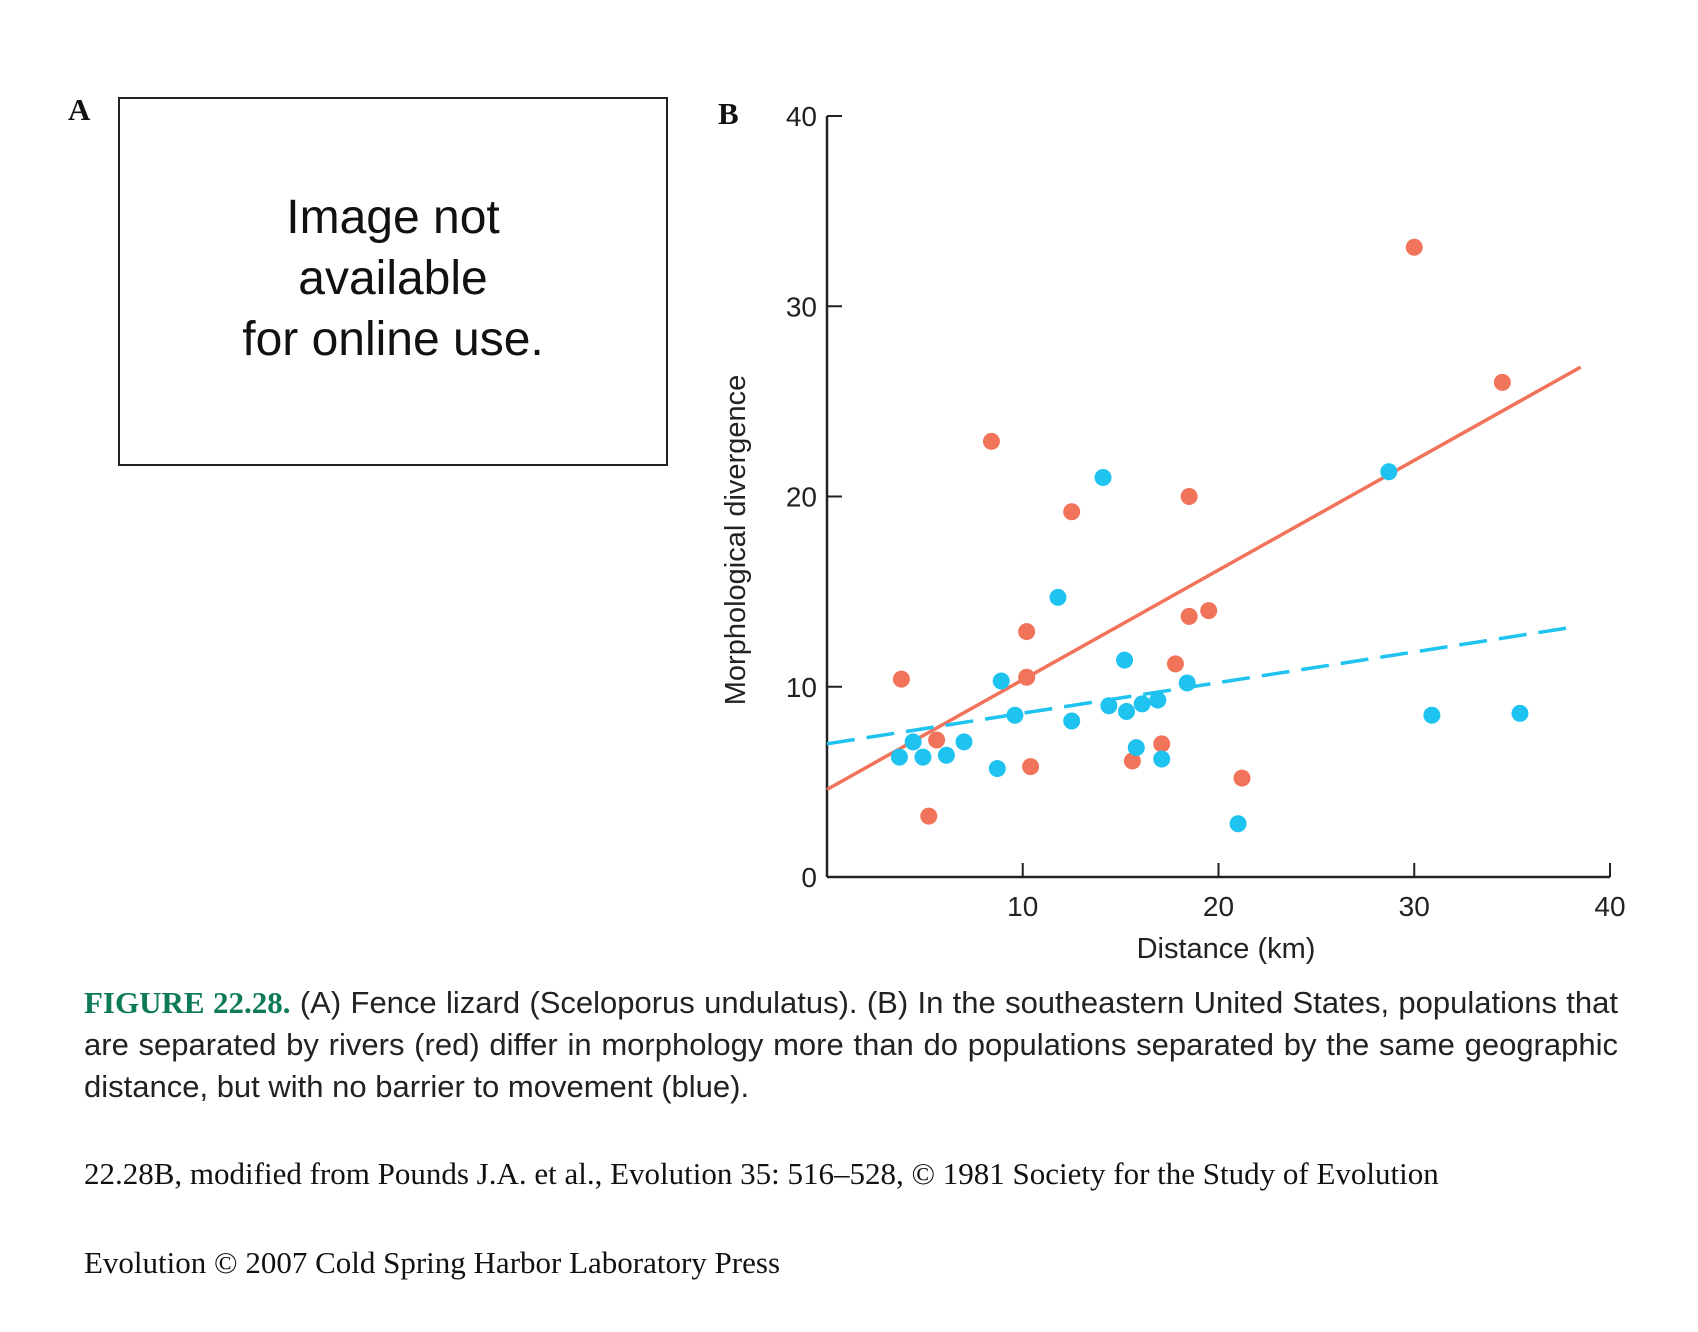 Image resolution: width=1698 pixels, height=1332 pixels. Describe the element at coordinates (393, 278) in the screenshot. I see `image-placeholder-text: Image not available for online use.` at that location.